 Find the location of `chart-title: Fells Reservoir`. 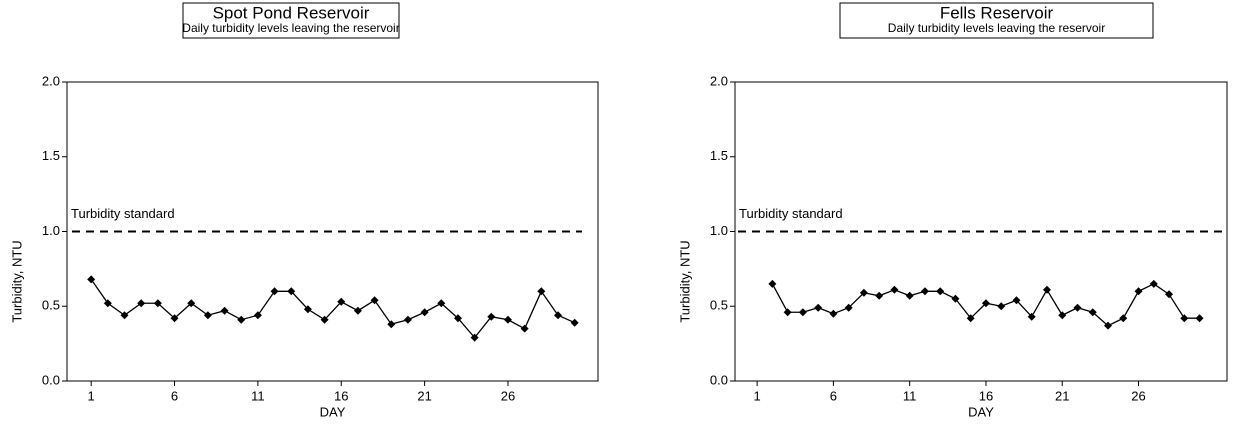

chart-title: Fells Reservoir is located at coordinates (997, 12).